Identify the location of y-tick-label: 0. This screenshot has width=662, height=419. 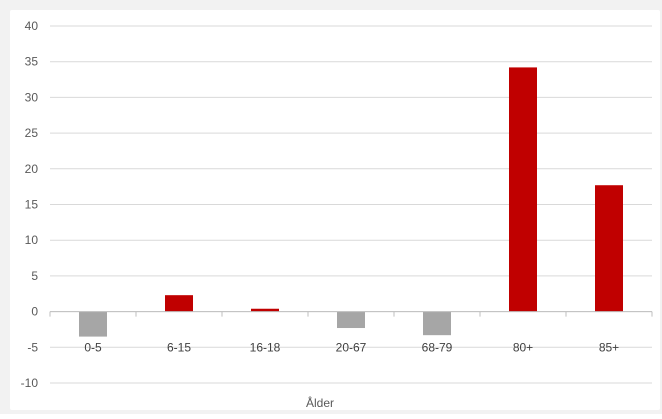
(34, 312).